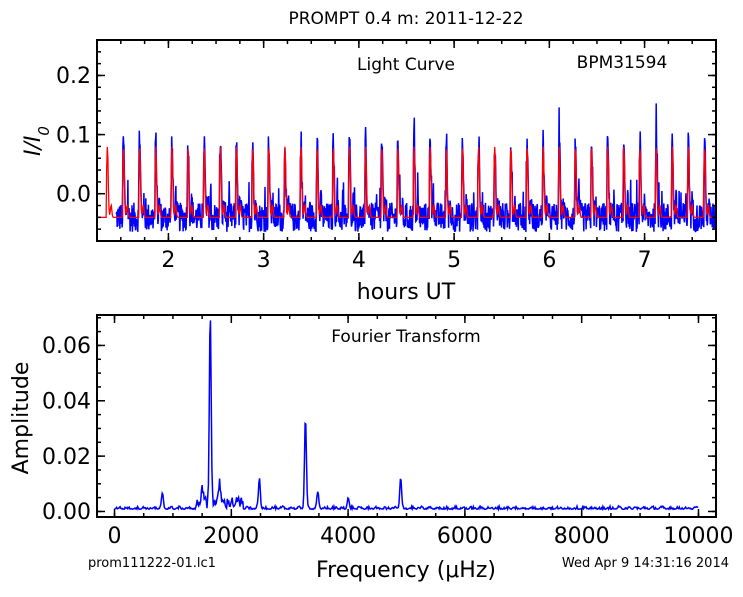 This screenshot has height=597, width=743. I want to click on fourier-xlabel: Frequency (μHz), so click(406, 570).